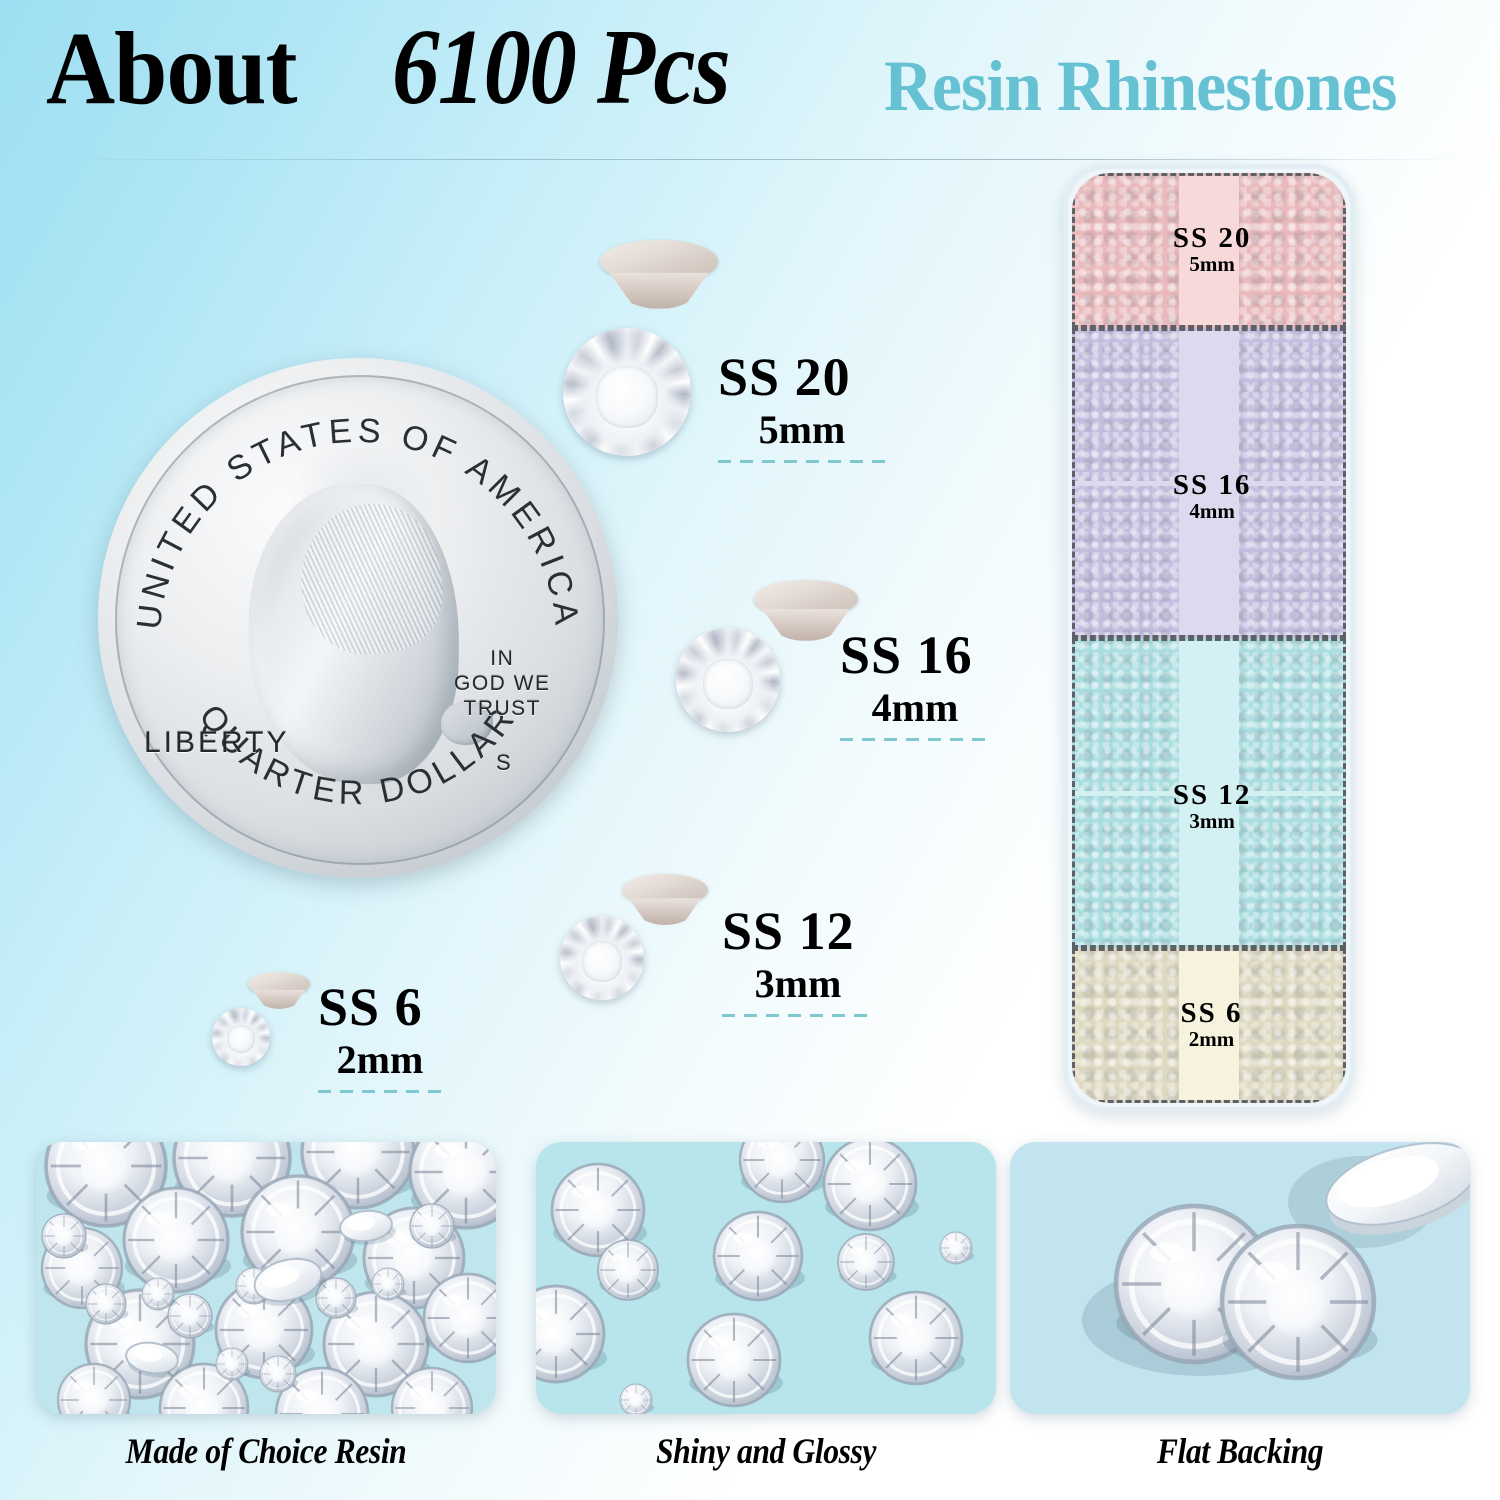 The image size is (1500, 1500). I want to click on stone-side-view-ss6, so click(279, 991).